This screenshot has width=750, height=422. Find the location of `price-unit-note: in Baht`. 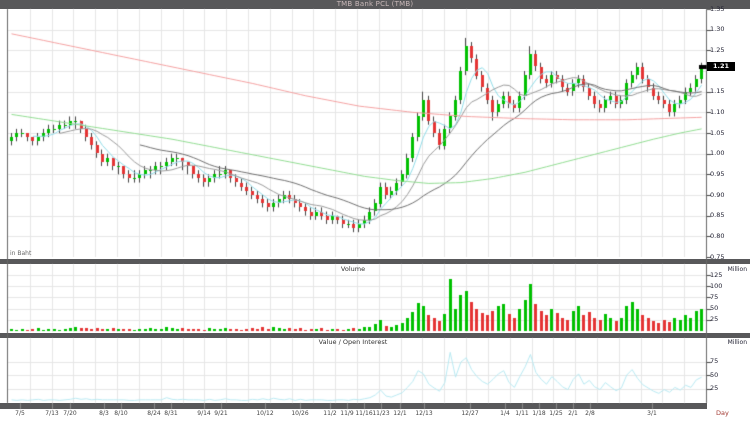

price-unit-note: in Baht is located at coordinates (21, 253).